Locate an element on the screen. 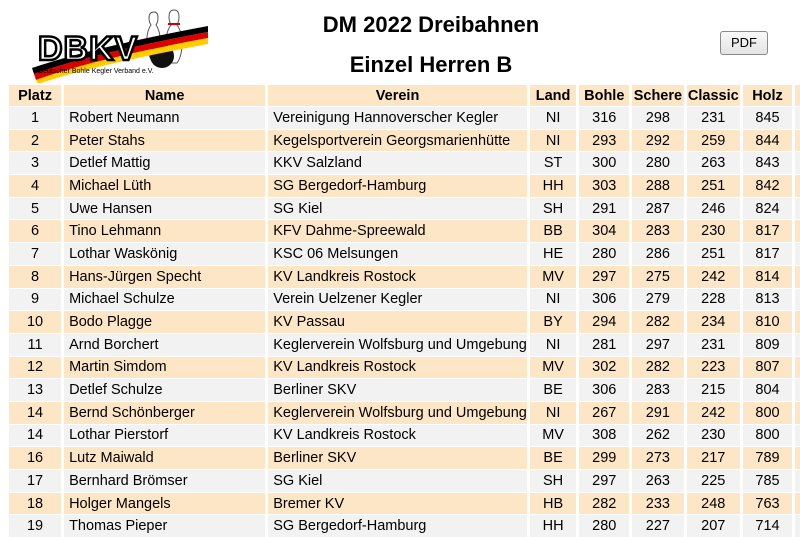 This screenshot has height=537, width=800. cell-classic: 251 is located at coordinates (714, 185).